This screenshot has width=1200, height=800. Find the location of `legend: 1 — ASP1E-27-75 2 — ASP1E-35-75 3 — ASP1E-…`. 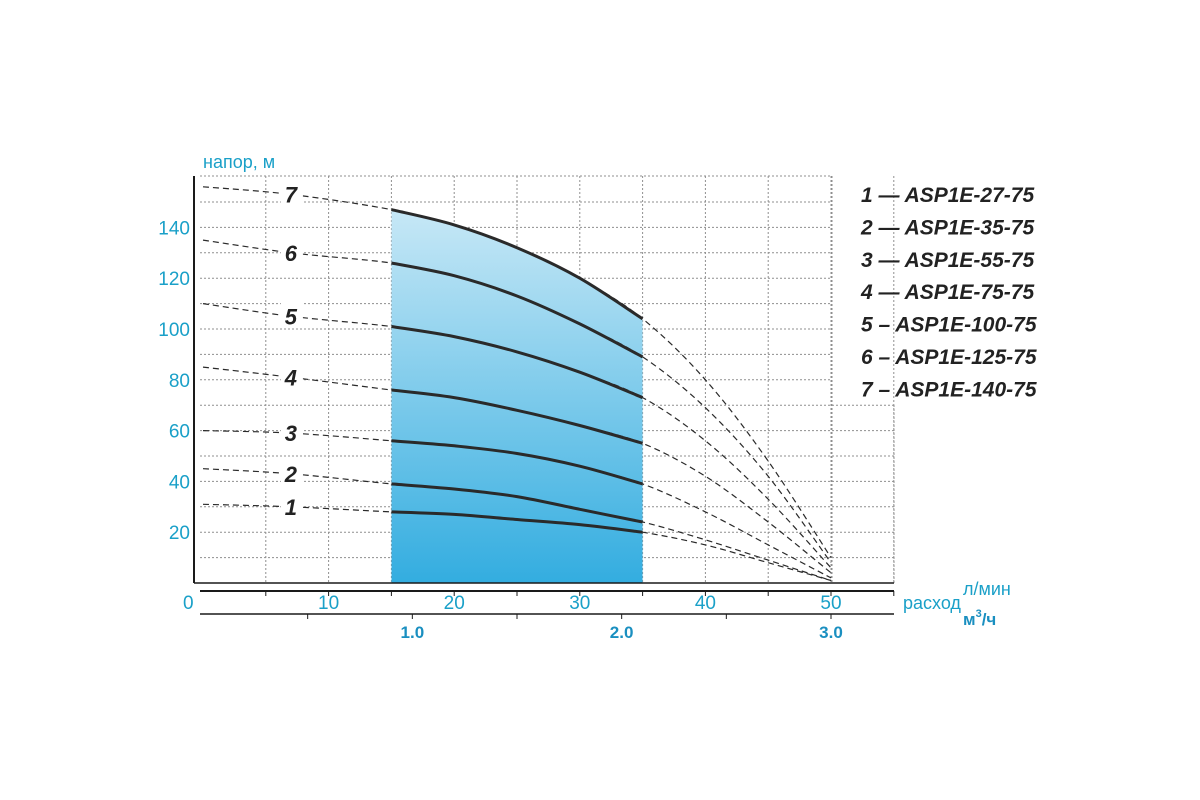

legend: 1 — ASP1E-27-75 2 — ASP1E-35-75 3 — ASP1E-… is located at coordinates (948, 292).